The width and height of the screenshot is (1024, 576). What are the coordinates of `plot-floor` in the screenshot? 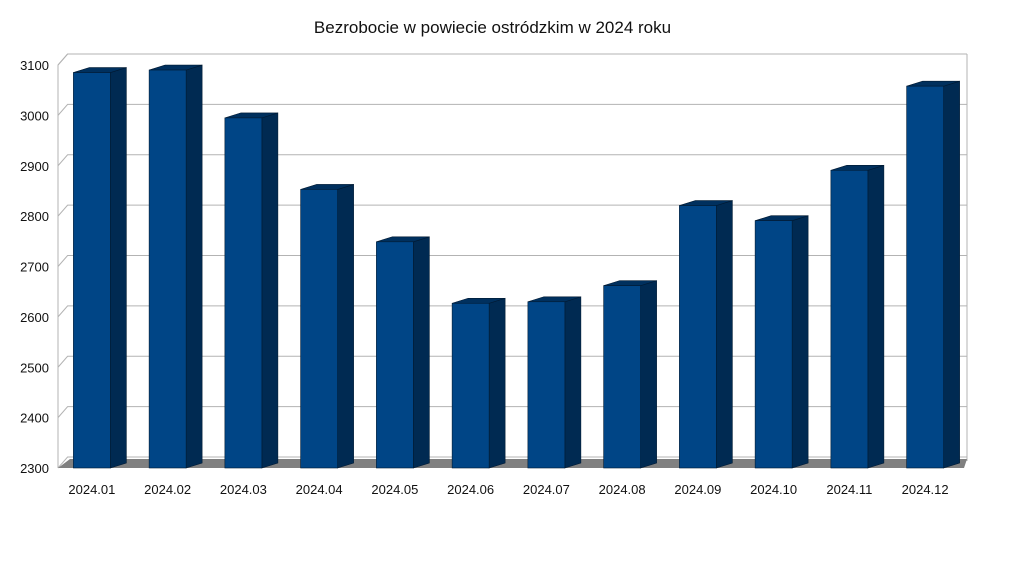 It's located at (512, 463).